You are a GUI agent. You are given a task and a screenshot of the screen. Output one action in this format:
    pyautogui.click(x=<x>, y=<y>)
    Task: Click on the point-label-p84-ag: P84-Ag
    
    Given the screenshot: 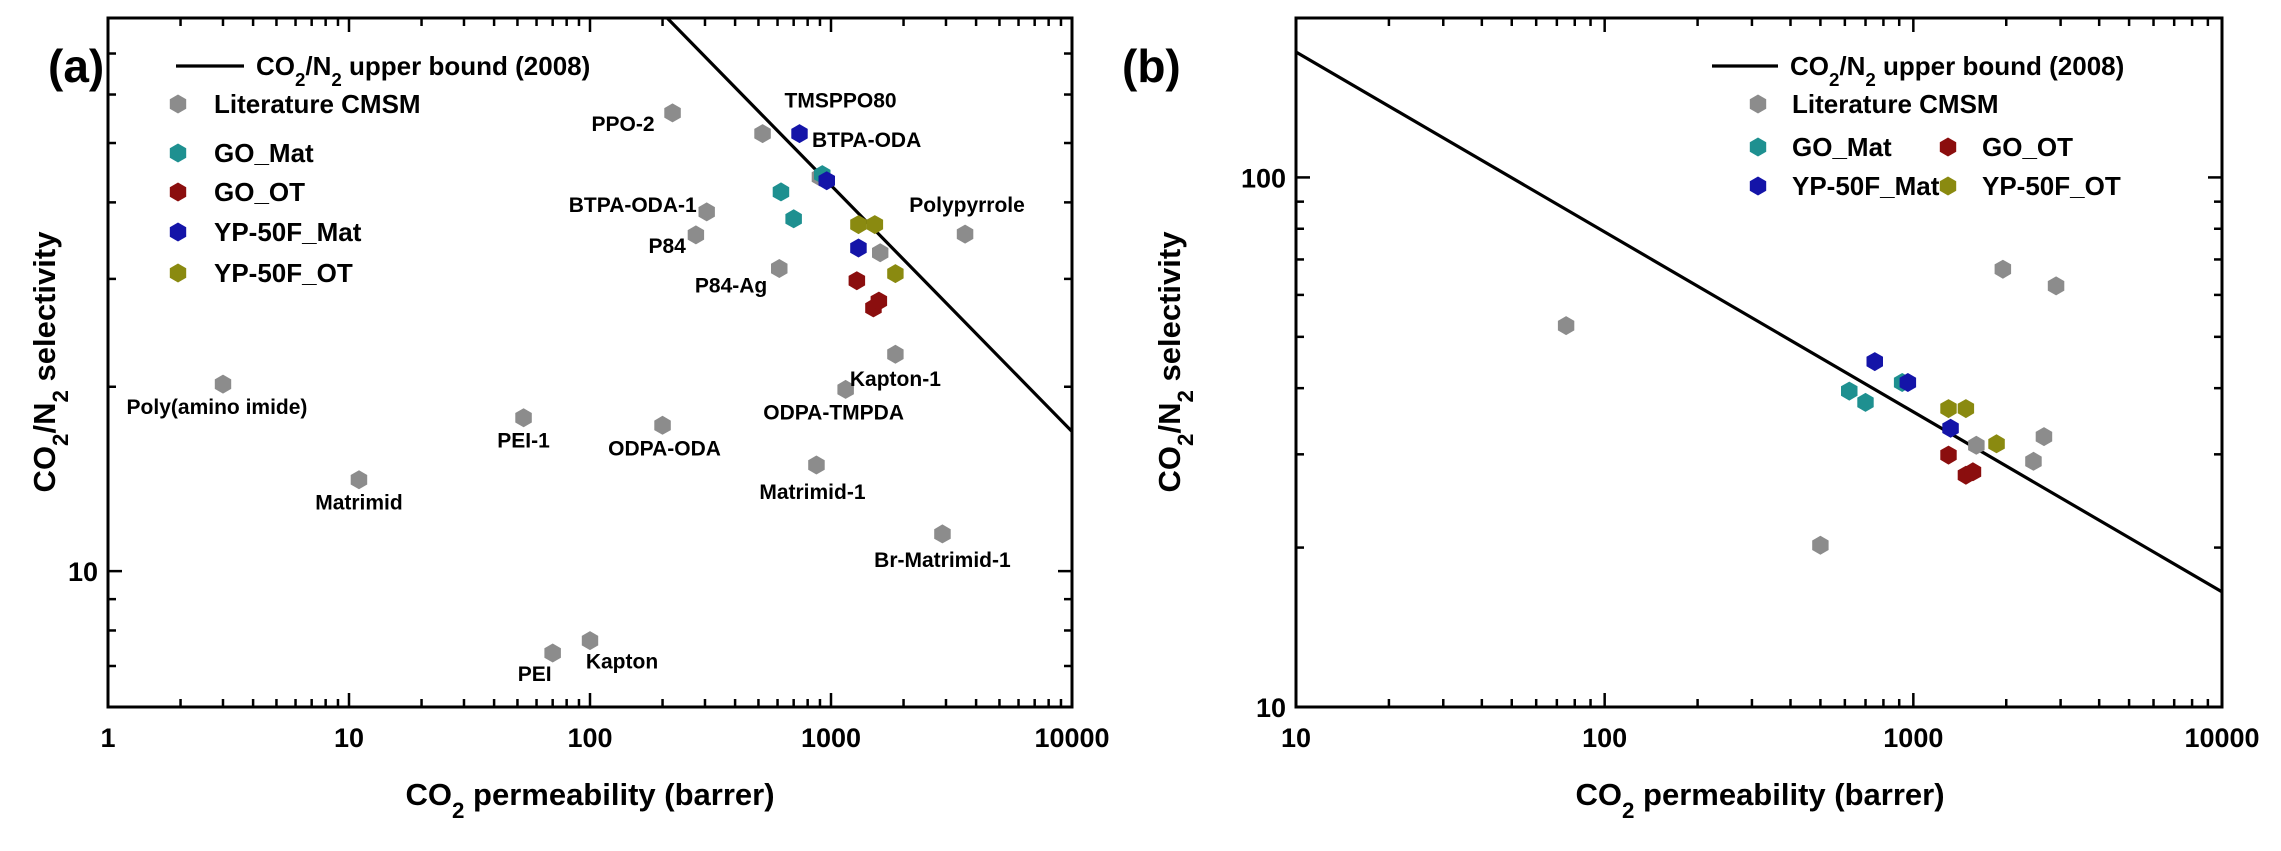 What is the action you would take?
    pyautogui.click(x=731, y=285)
    